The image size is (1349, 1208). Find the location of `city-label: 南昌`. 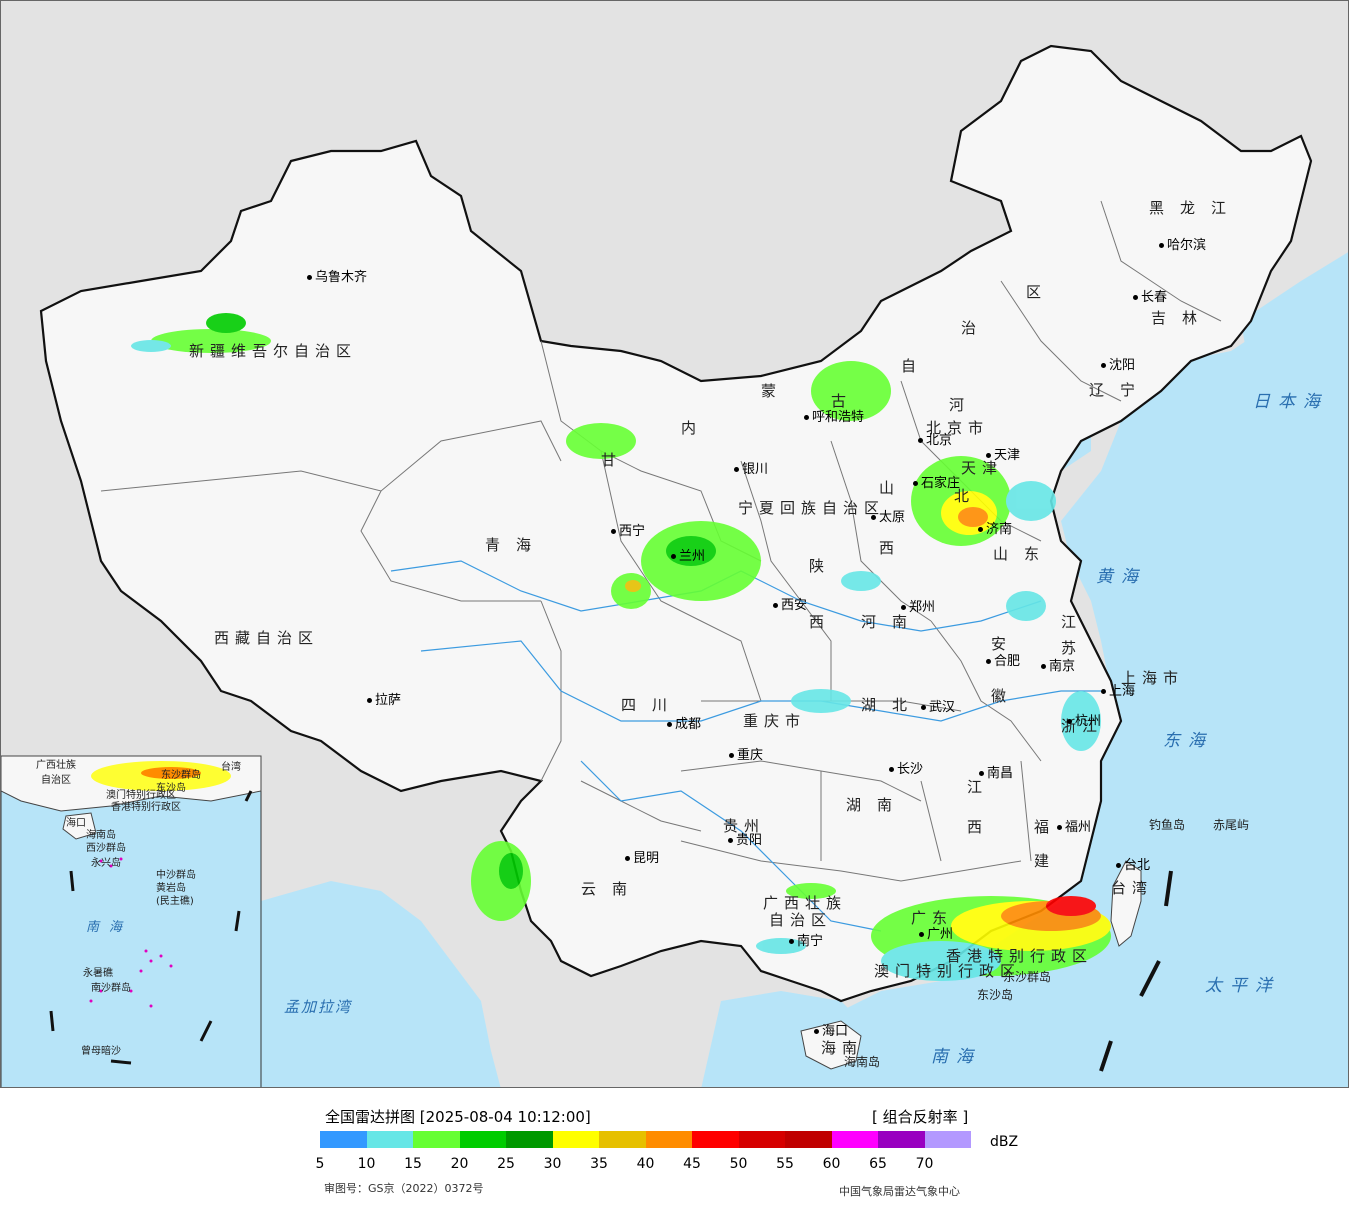

city-label: 南昌 is located at coordinates (996, 773).